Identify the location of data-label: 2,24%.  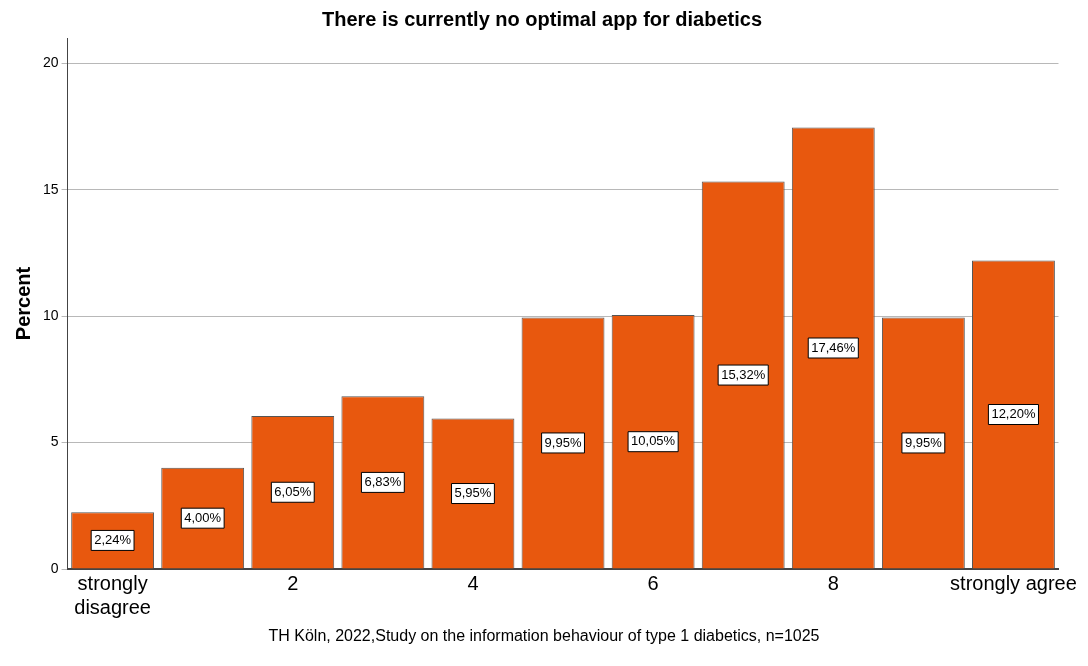
(113, 540).